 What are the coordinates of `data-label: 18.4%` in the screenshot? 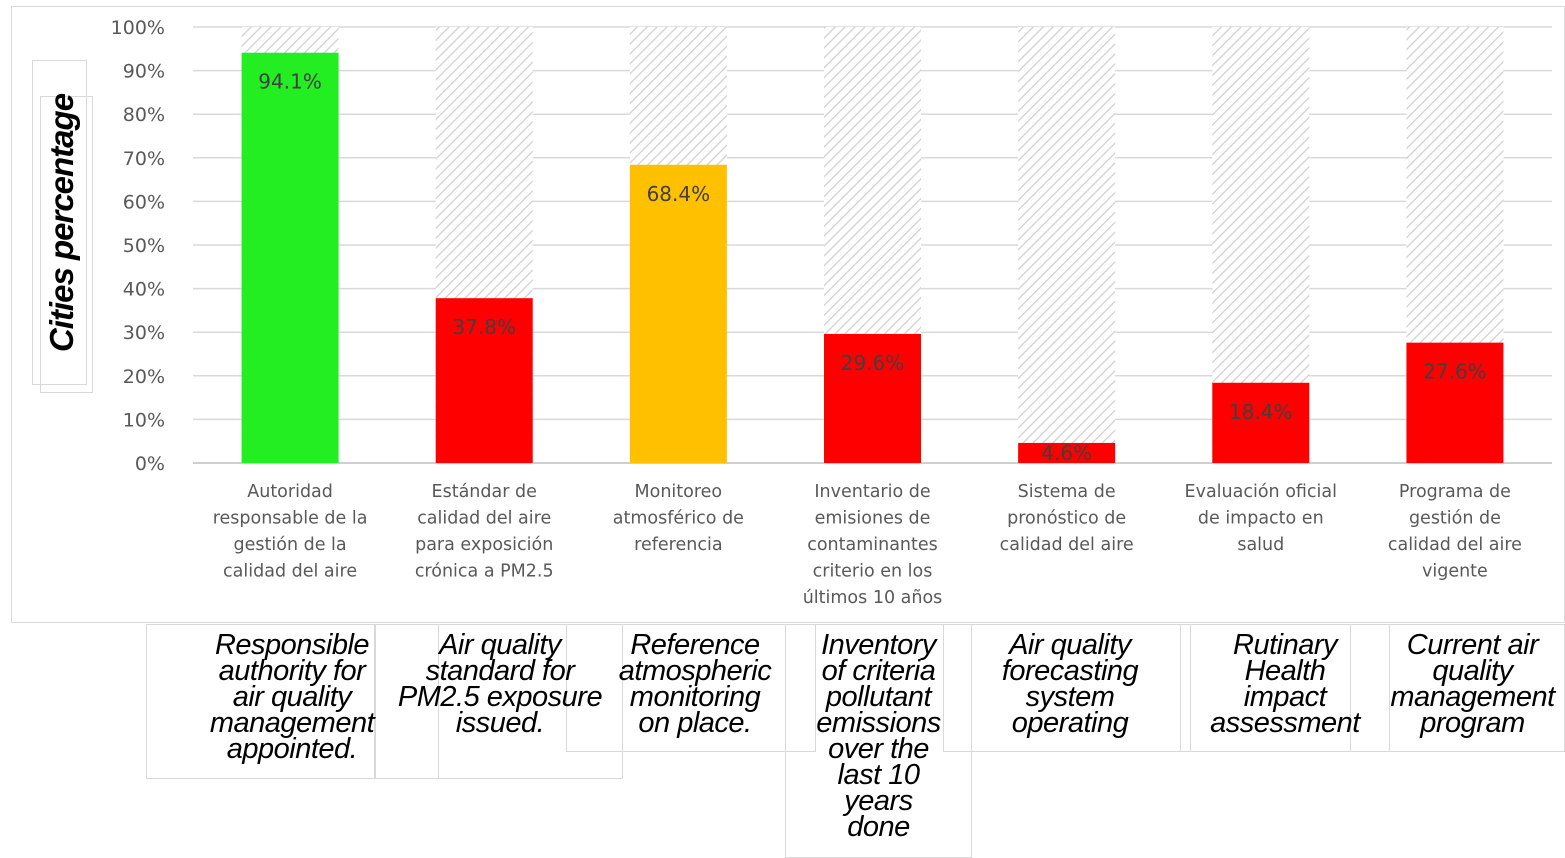 It's located at (1261, 412).